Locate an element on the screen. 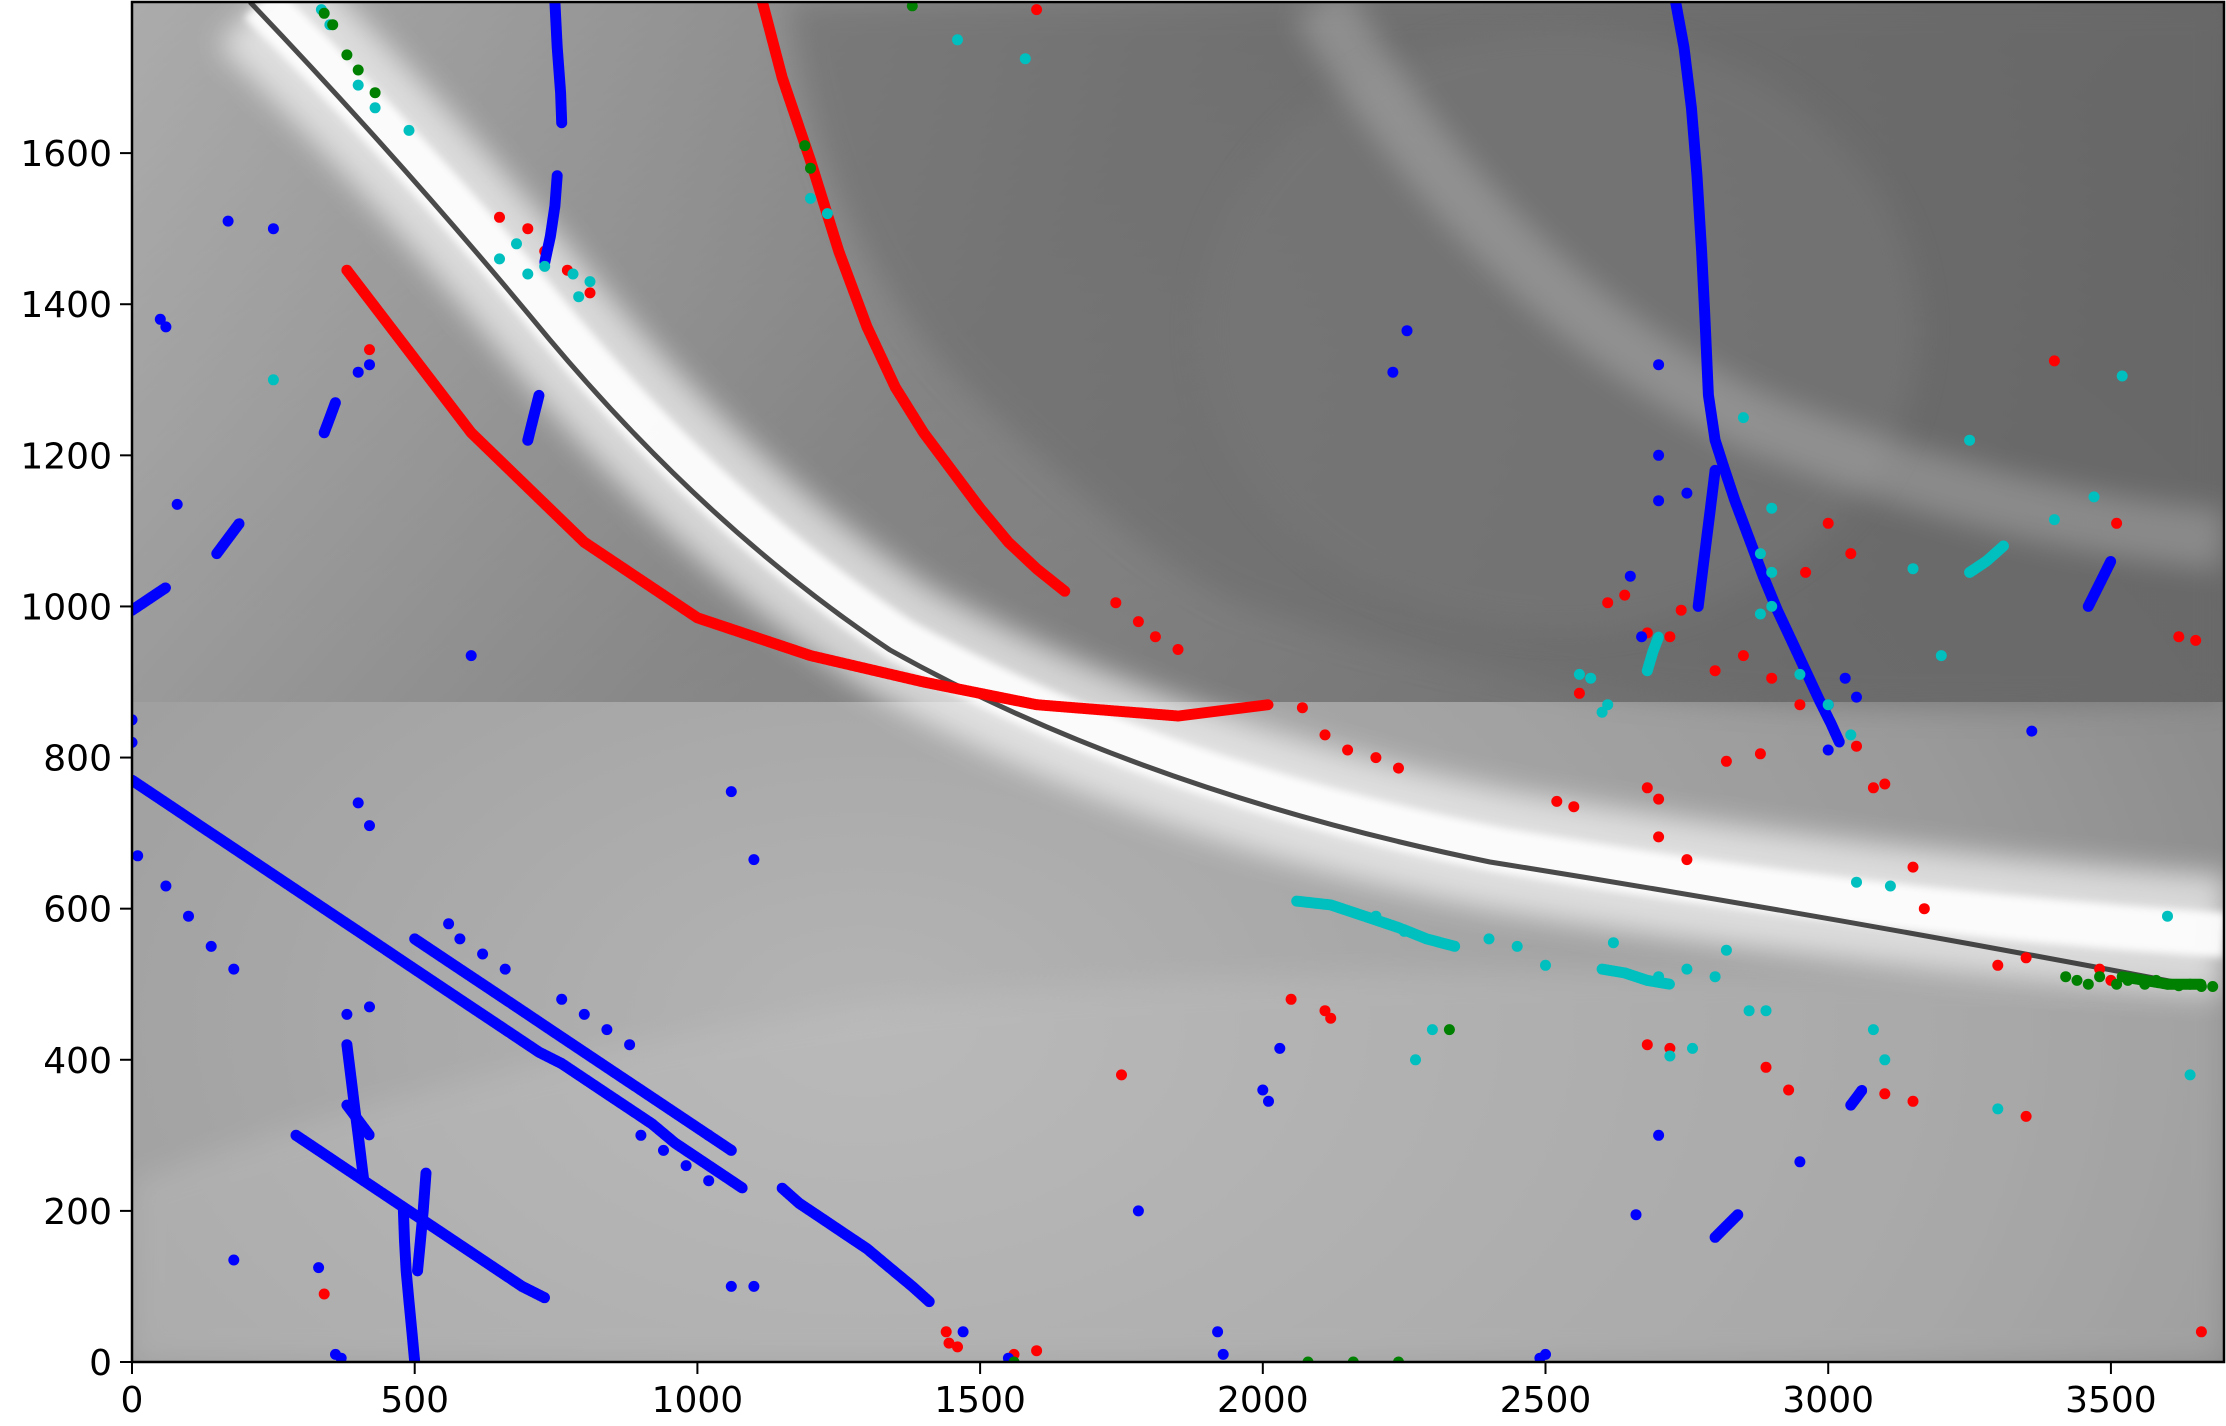  y-tick-label: 200 is located at coordinates (77, 1212).